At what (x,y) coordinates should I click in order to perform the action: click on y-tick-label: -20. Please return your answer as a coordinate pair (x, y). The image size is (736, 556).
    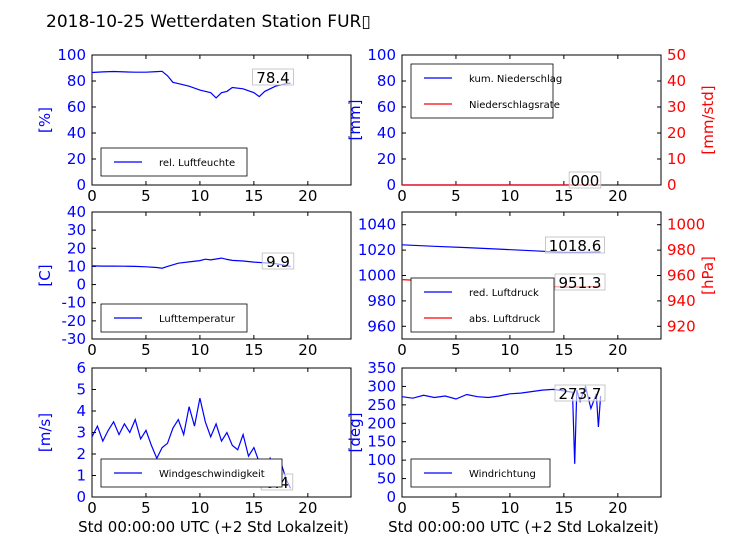
    Looking at the image, I should click on (74, 321).